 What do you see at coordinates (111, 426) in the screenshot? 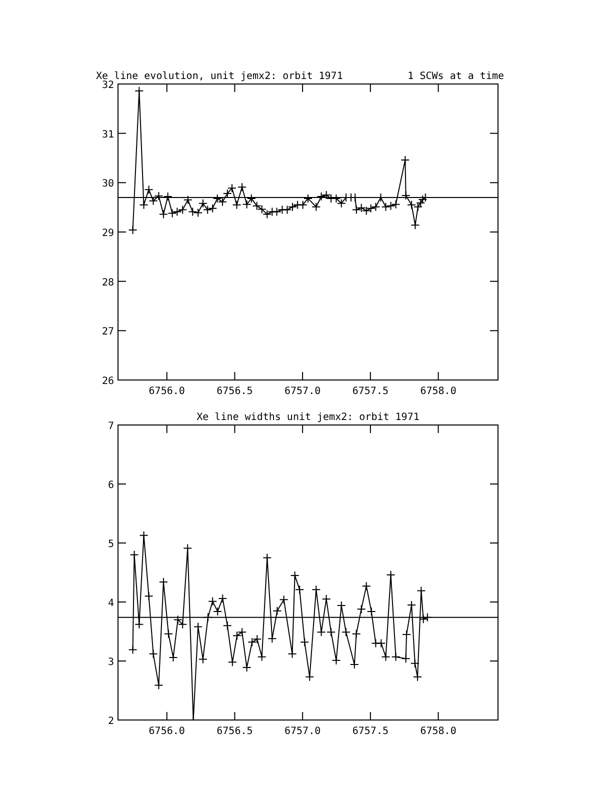
I see `y-tick-label: 7` at bounding box center [111, 426].